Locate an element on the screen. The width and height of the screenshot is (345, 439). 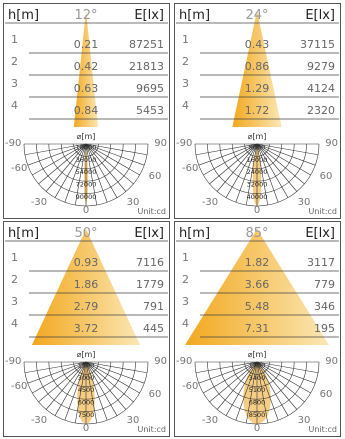
polar-ring-label: 18000 is located at coordinates (86, 147).